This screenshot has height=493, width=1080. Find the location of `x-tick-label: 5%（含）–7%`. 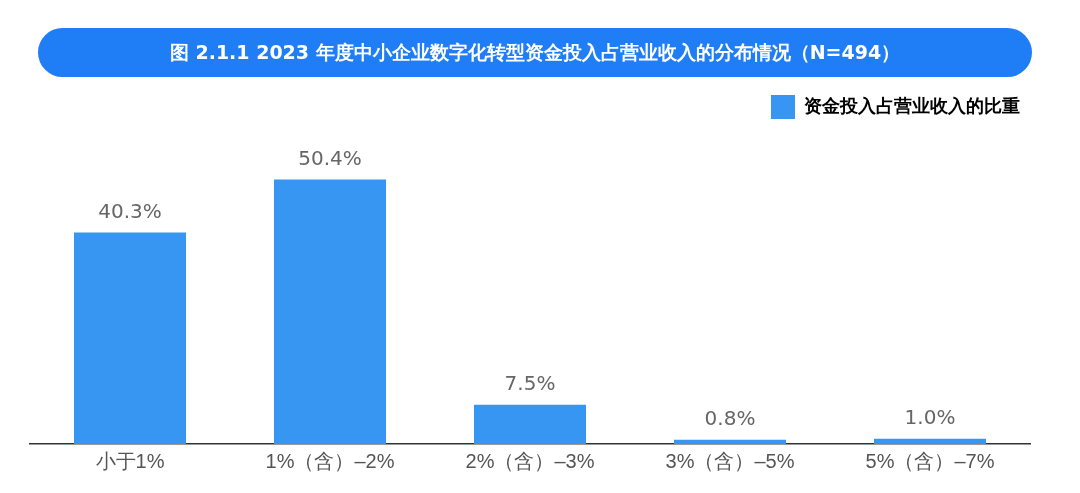

x-tick-label: 5%（含）–7% is located at coordinates (930, 460).